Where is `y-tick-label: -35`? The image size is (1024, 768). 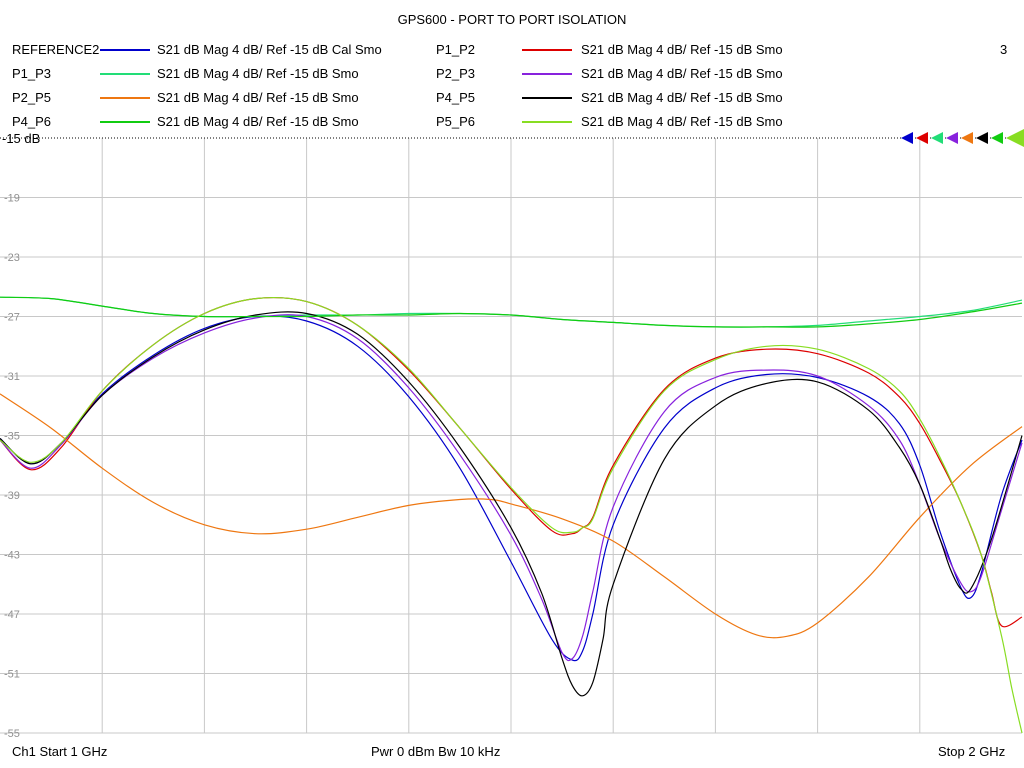 y-tick-label: -35 is located at coordinates (12, 437).